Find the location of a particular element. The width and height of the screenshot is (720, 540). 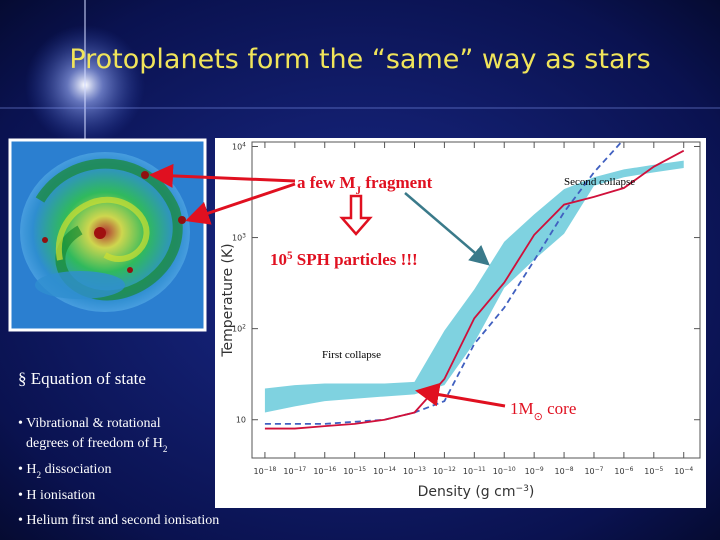

tick-label: 10⁴ is located at coordinates (239, 146).